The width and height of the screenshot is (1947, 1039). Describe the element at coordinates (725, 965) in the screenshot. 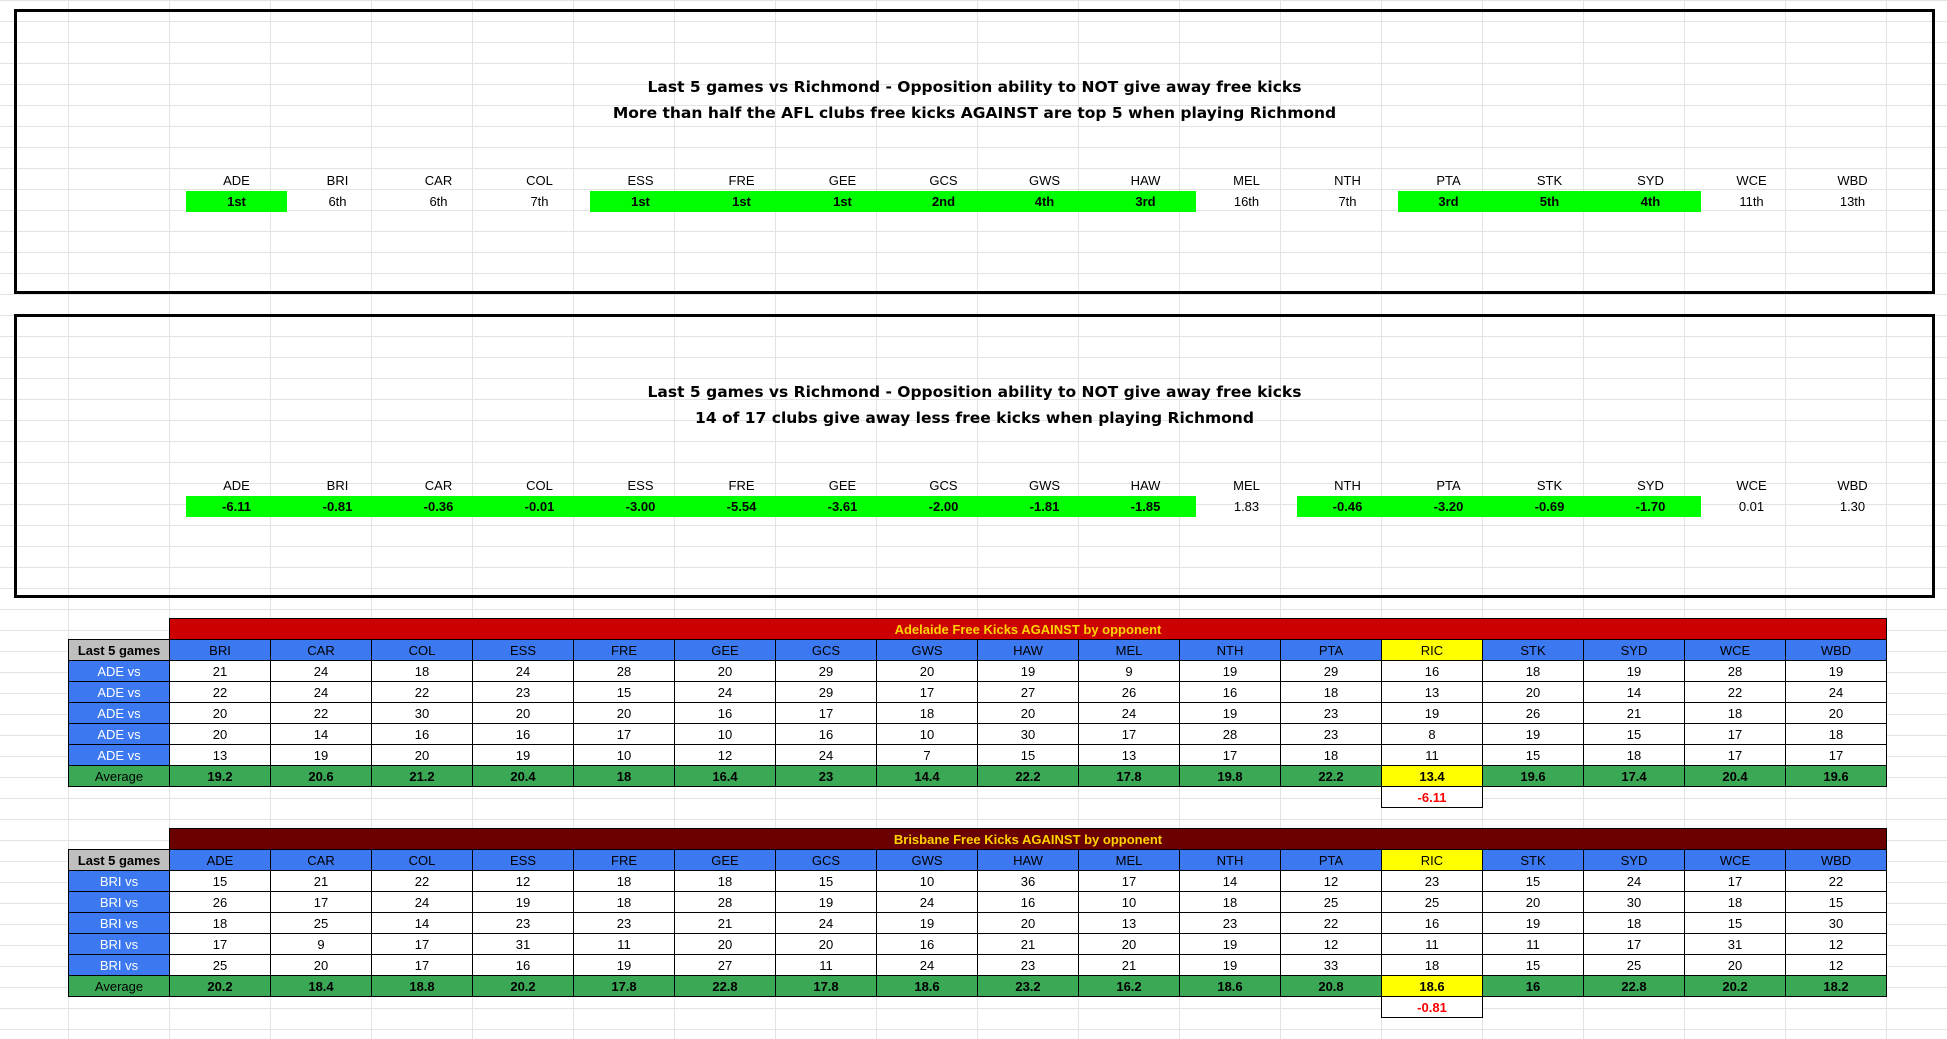

I see `data-cell: 27` at that location.